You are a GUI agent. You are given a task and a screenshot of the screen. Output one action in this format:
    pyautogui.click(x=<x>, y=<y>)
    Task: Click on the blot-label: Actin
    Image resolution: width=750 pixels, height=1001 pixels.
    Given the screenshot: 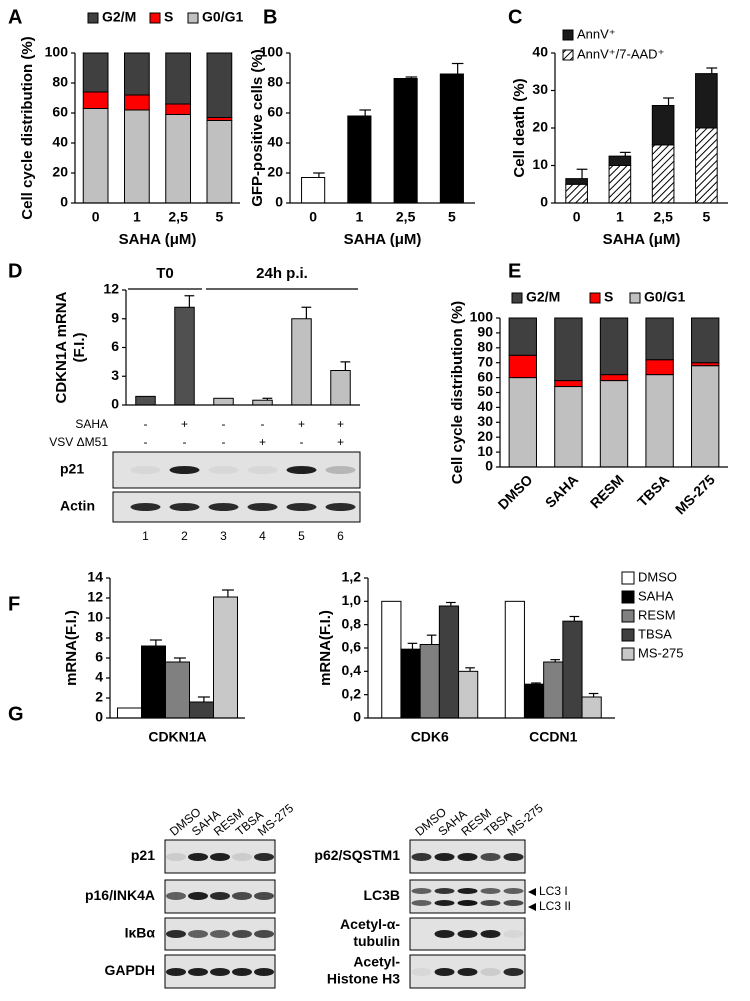 What is the action you would take?
    pyautogui.click(x=77, y=506)
    